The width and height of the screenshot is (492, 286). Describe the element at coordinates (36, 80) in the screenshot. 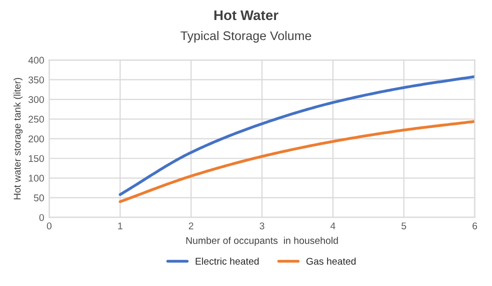

I see `y-tick-label: 350` at that location.